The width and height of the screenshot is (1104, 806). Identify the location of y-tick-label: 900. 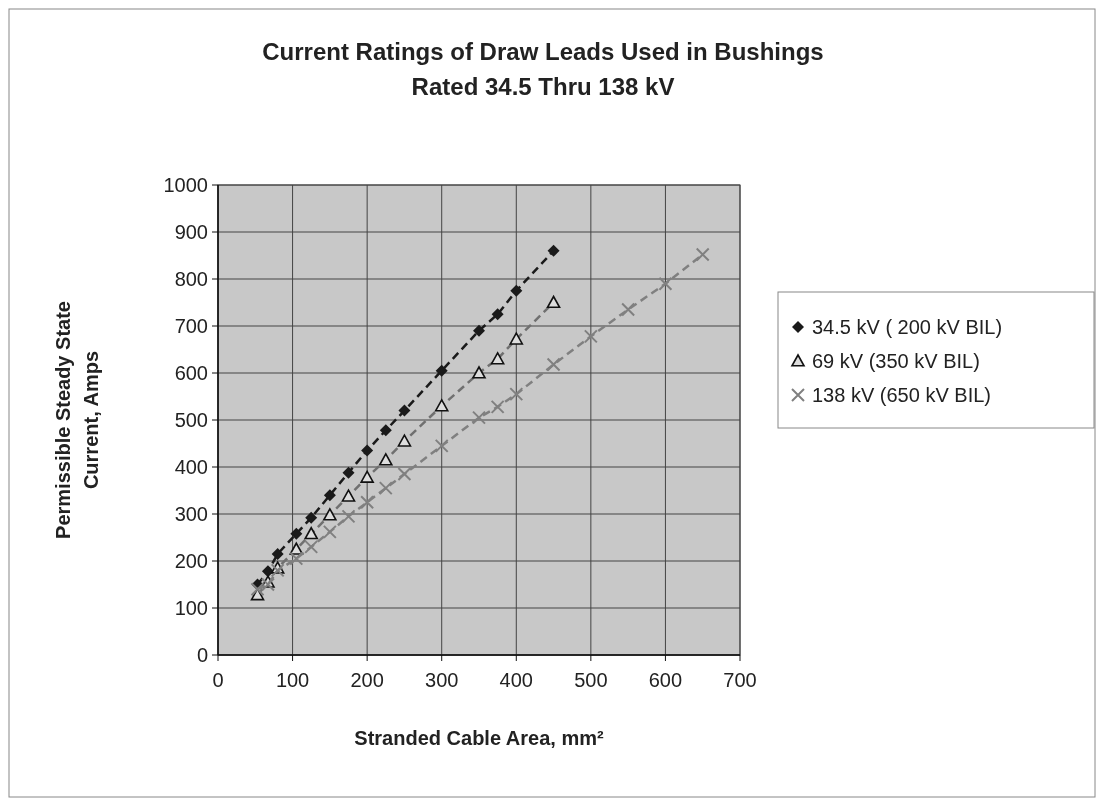
(191, 232).